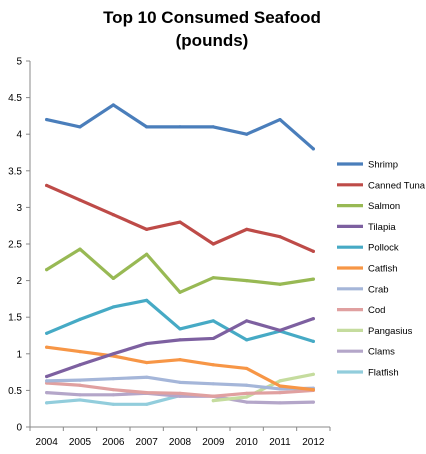 This screenshot has width=426, height=454. I want to click on legend-label: Cod, so click(376, 310).